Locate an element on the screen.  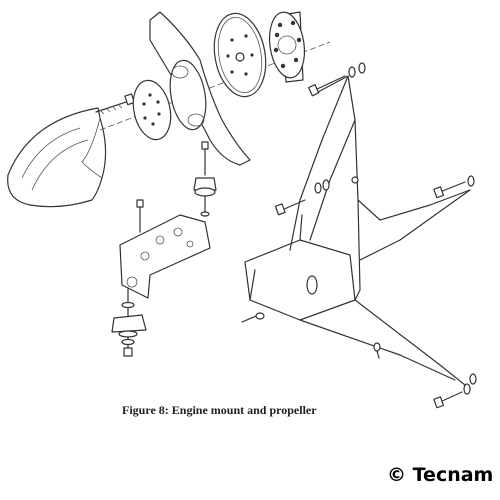
spinner-back-plate is located at coordinates (240, 55).